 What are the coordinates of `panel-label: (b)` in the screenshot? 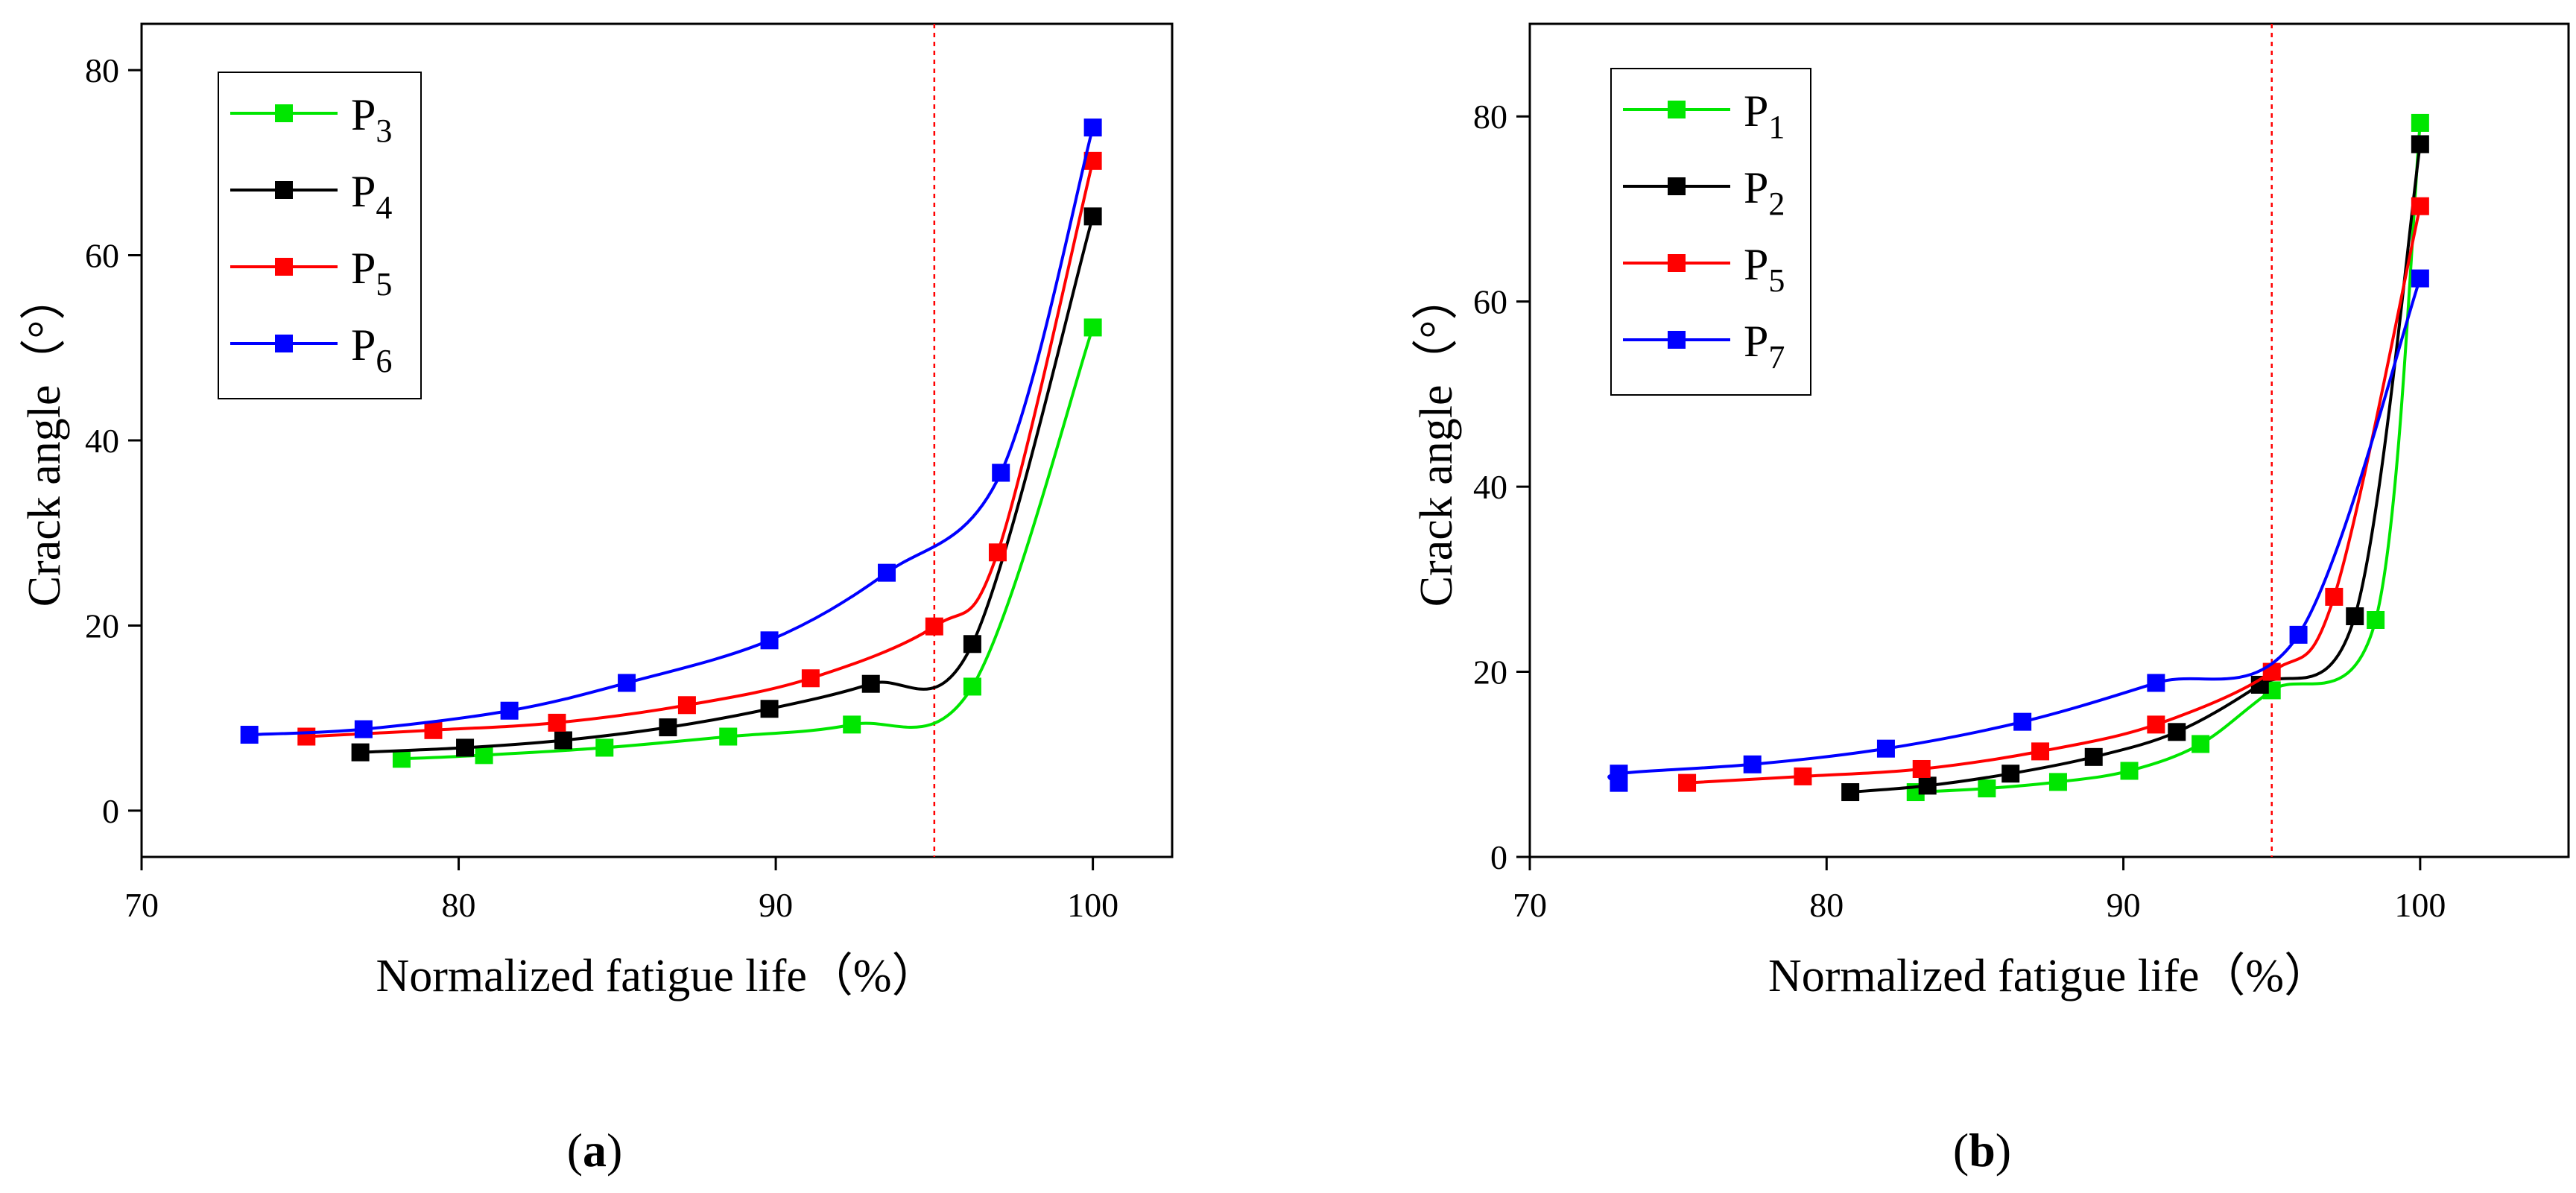 It's located at (1982, 1150).